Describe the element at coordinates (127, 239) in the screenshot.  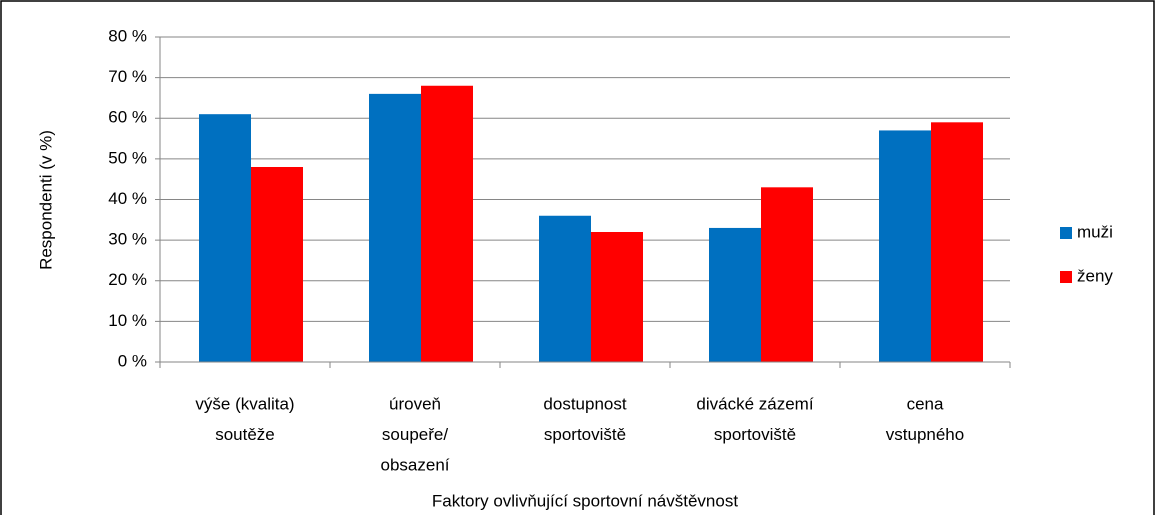
I see `y-tick-label: 30 %` at that location.